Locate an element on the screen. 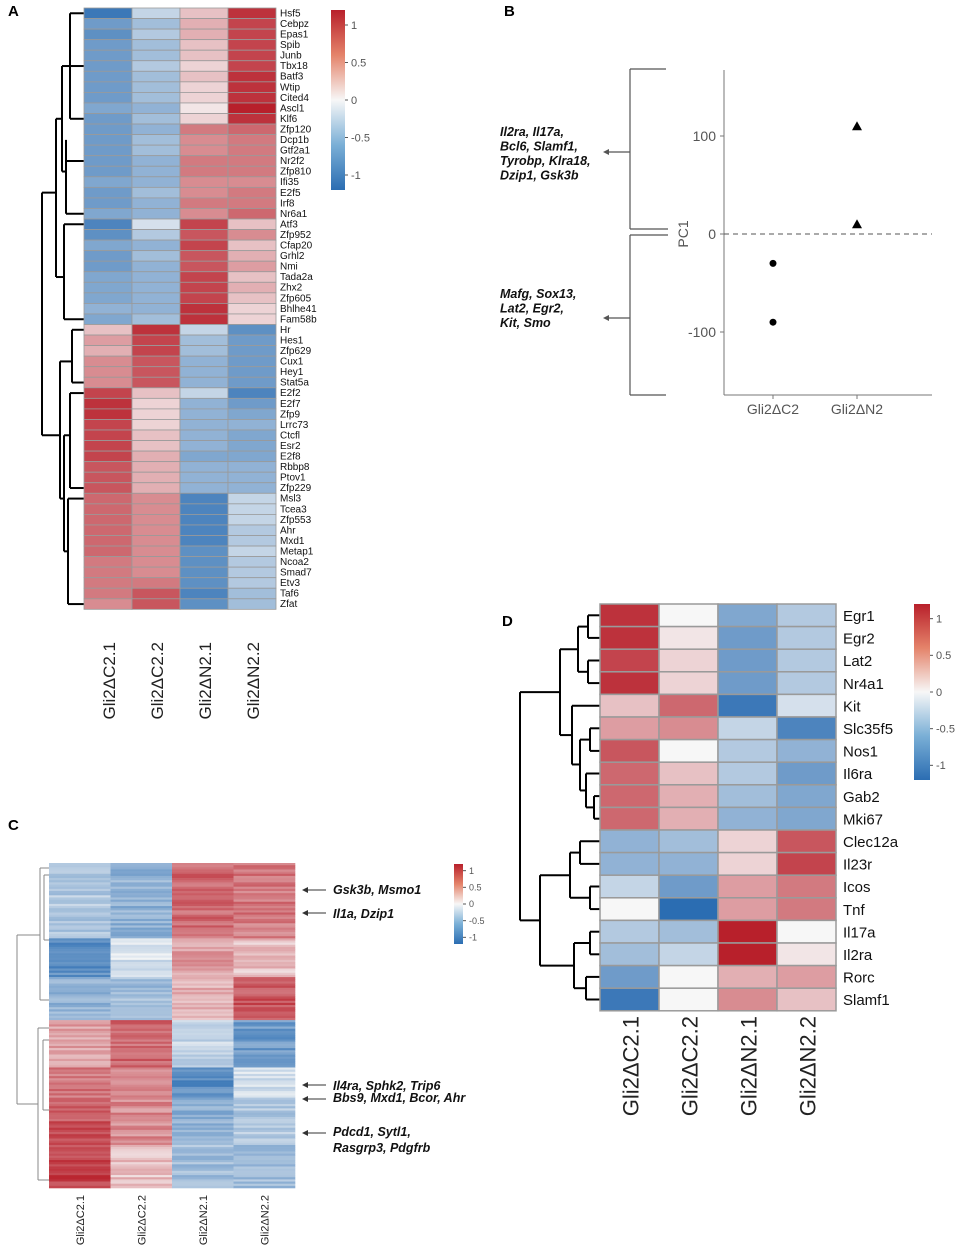  gene-label-a: Gtf2a1 is located at coordinates (295, 151).